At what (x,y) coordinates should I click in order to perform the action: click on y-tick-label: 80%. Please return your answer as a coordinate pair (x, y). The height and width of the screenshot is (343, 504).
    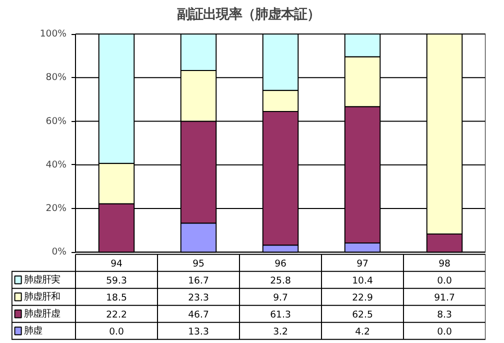
    Looking at the image, I should click on (56, 78).